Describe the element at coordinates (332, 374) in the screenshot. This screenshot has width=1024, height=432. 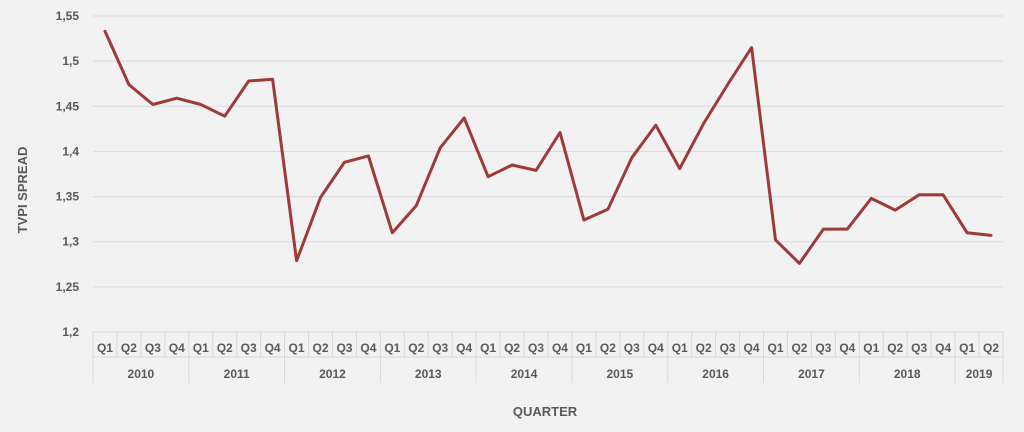
I see `year-label: 2012` at that location.